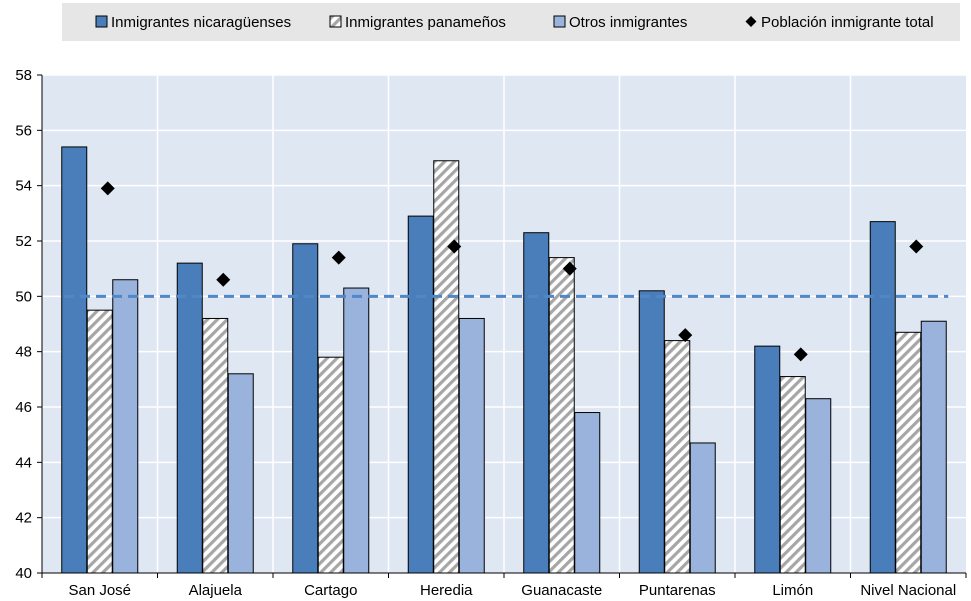  What do you see at coordinates (628, 22) in the screenshot?
I see `legend-label-otros-inmigrantes: Otros inmigrantes` at bounding box center [628, 22].